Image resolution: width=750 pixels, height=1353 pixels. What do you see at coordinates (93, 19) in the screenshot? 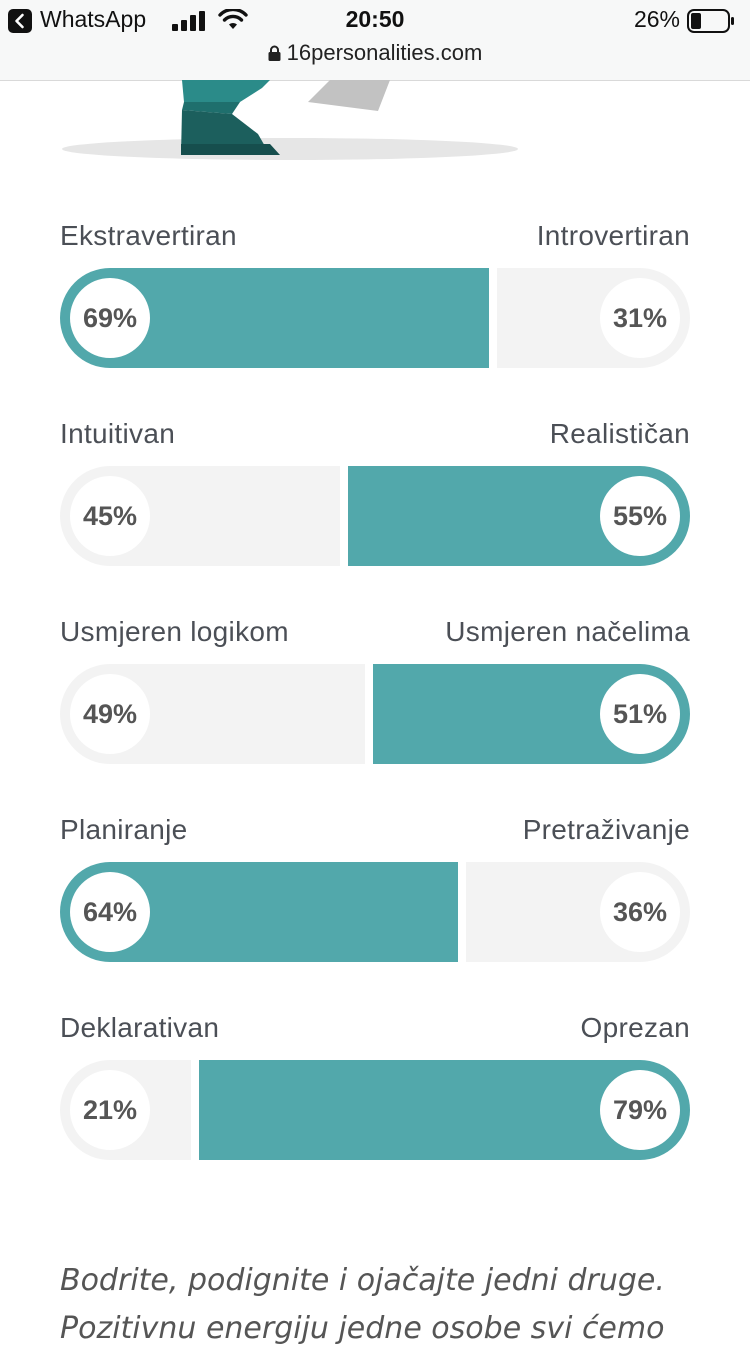
I see `back-app-label: WhatsApp` at bounding box center [93, 19].